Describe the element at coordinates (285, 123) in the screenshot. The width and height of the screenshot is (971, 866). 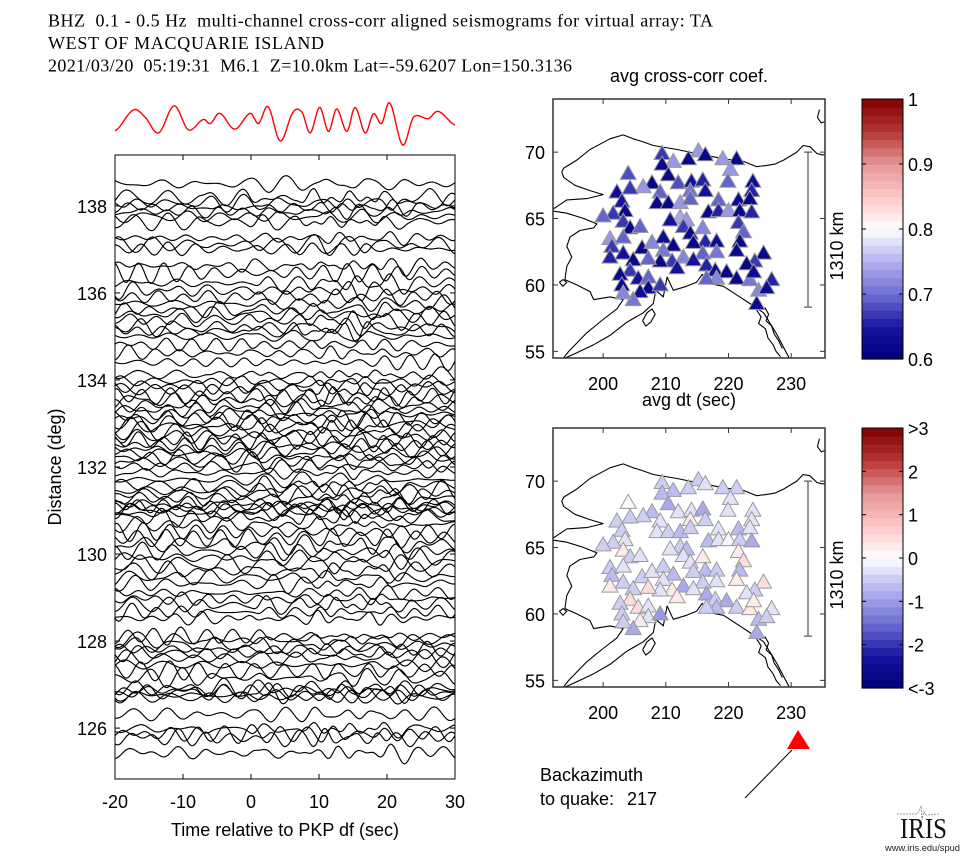
I see `stack-trace` at that location.